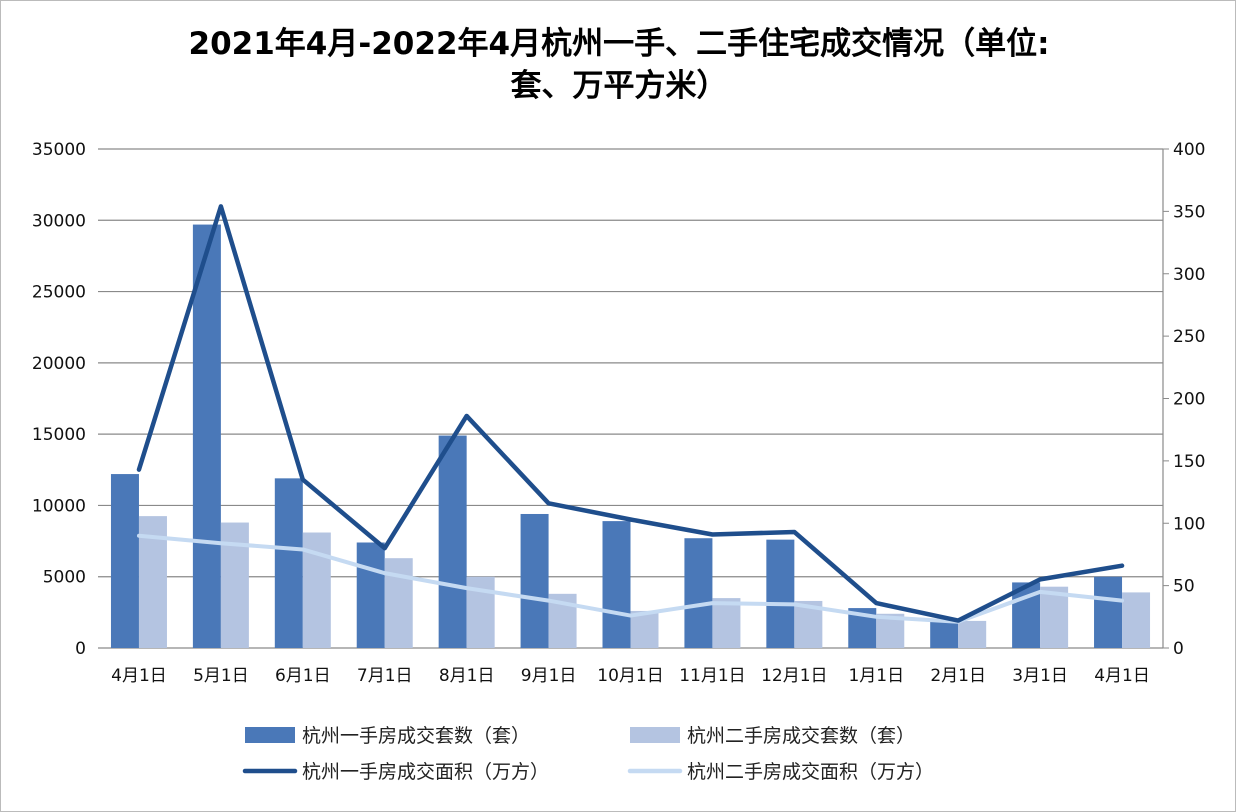 The height and width of the screenshot is (812, 1236). I want to click on chart-title-line-2: 套、万平方米）, so click(619, 86).